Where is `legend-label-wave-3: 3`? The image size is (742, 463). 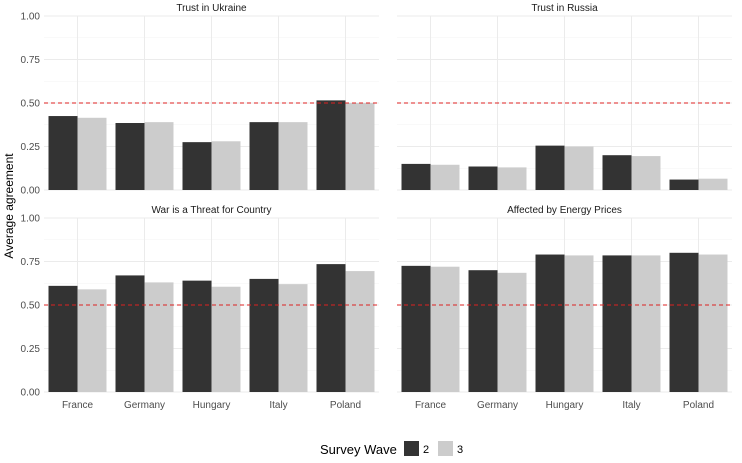
legend-label-wave-3: 3 is located at coordinates (460, 450).